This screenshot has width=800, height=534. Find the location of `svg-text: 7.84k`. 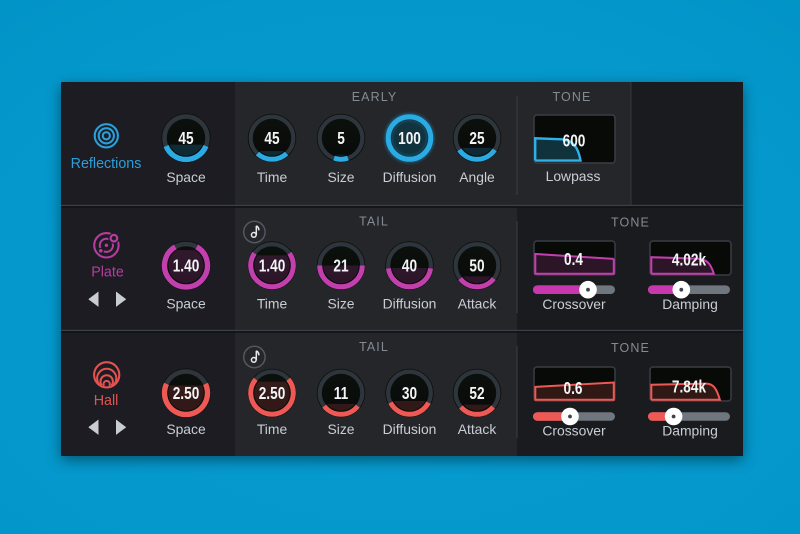

svg-text: 7.84k is located at coordinates (689, 387).